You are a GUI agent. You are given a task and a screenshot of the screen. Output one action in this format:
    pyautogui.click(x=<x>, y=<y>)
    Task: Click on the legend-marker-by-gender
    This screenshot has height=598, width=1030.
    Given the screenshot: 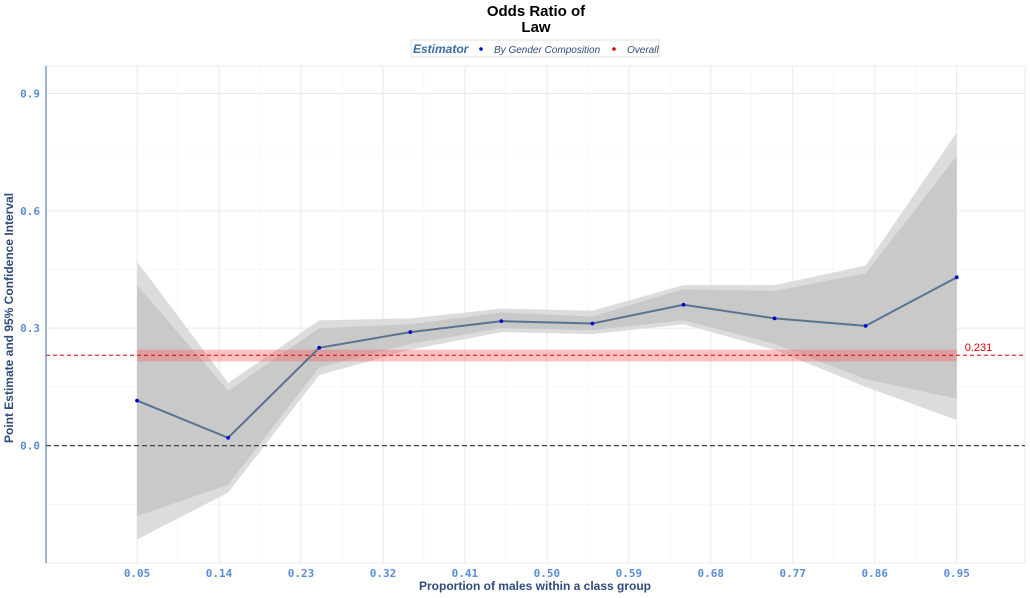 What is the action you would take?
    pyautogui.click(x=481, y=49)
    